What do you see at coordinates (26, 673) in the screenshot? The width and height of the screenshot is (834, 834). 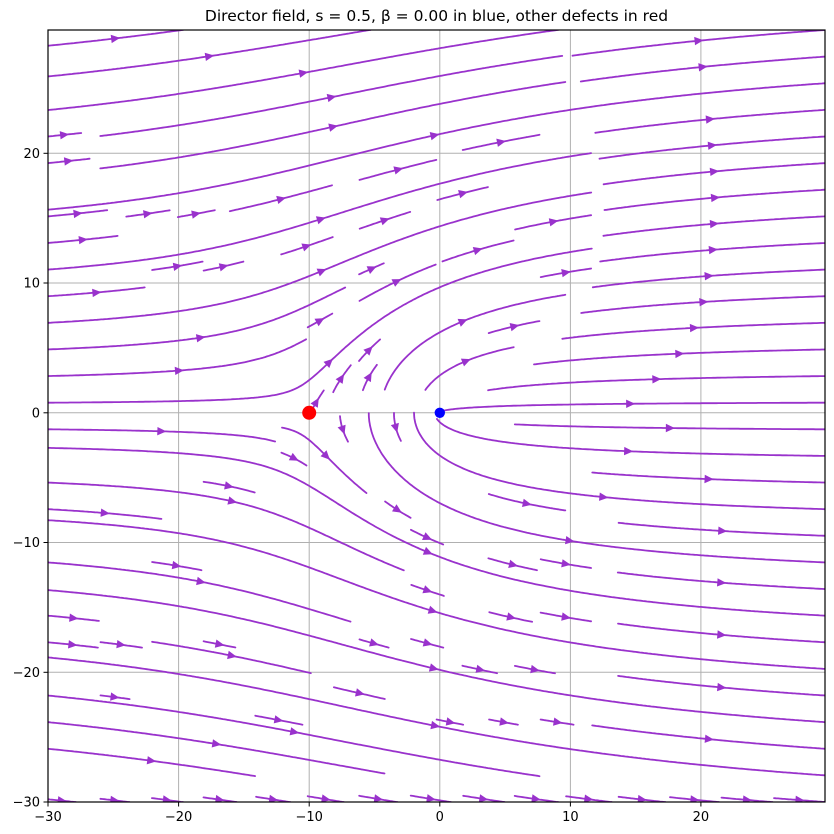 I see `y-tick-label: −20` at bounding box center [26, 673].